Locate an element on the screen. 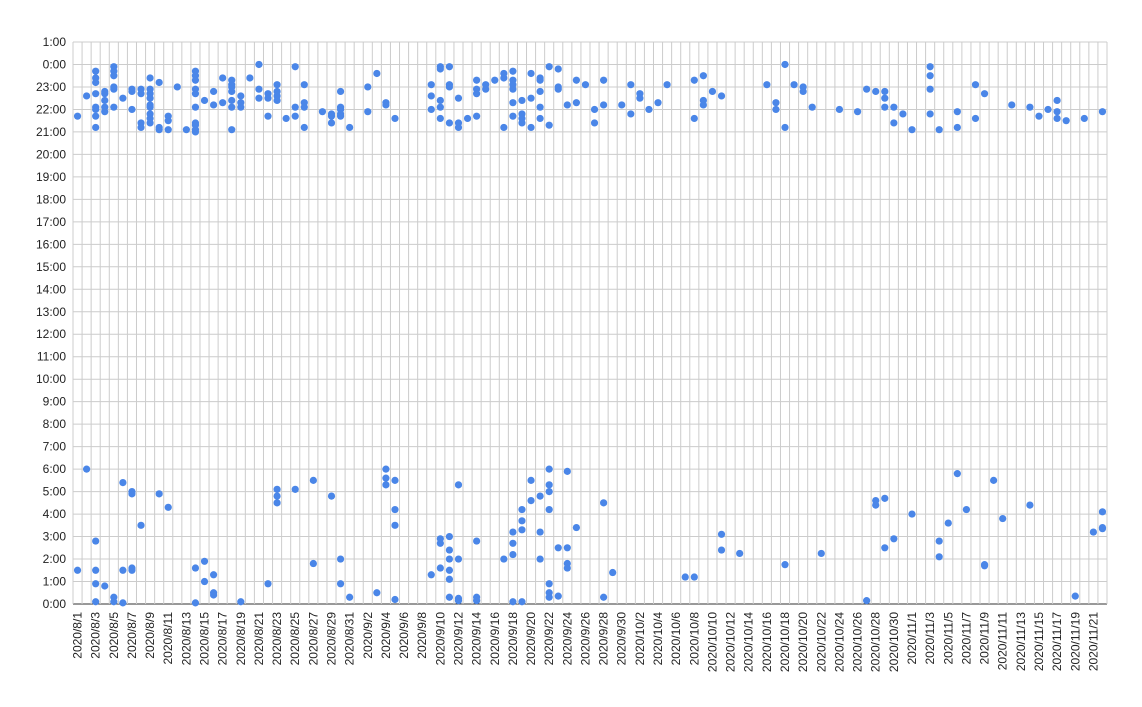 Image resolution: width=1142 pixels, height=707 pixels. x-tick-label: 2020/11/5 is located at coordinates (948, 638).